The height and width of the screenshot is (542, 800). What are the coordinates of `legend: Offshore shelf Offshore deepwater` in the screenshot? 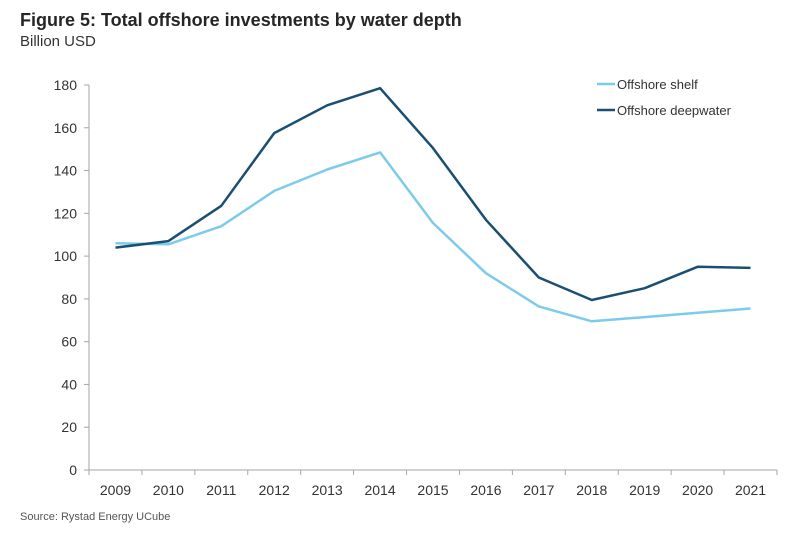 It's located at (664, 97).